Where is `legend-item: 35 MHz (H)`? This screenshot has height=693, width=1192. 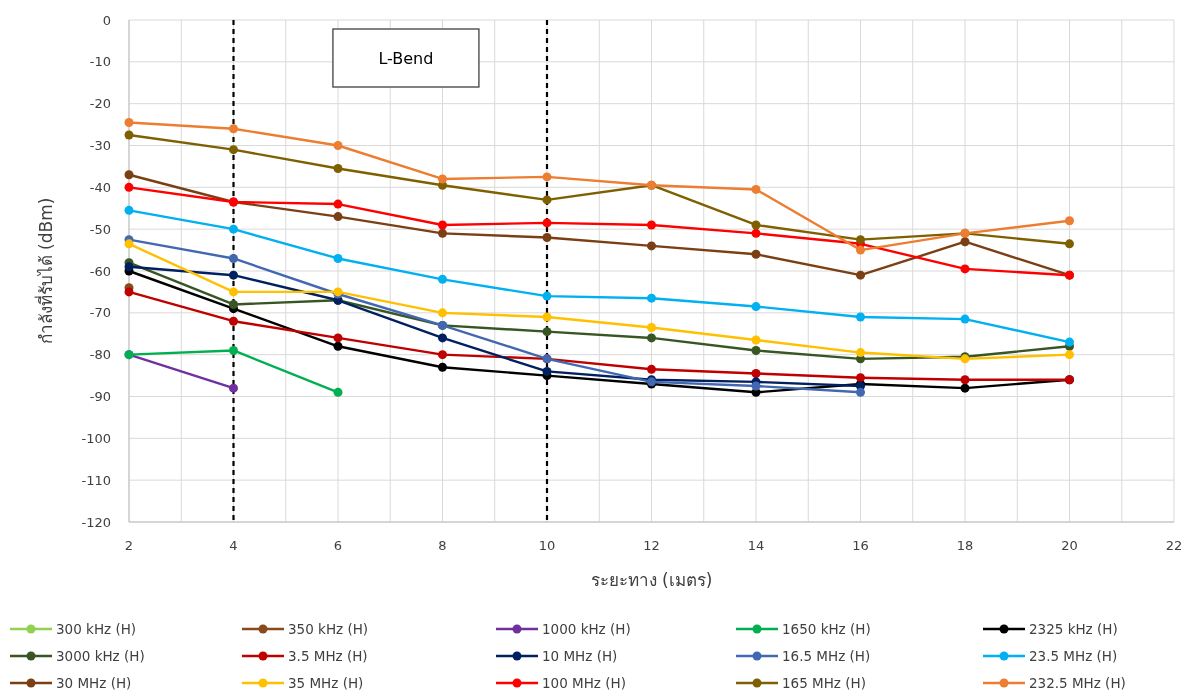 legend-item: 35 MHz (H) is located at coordinates (303, 683).